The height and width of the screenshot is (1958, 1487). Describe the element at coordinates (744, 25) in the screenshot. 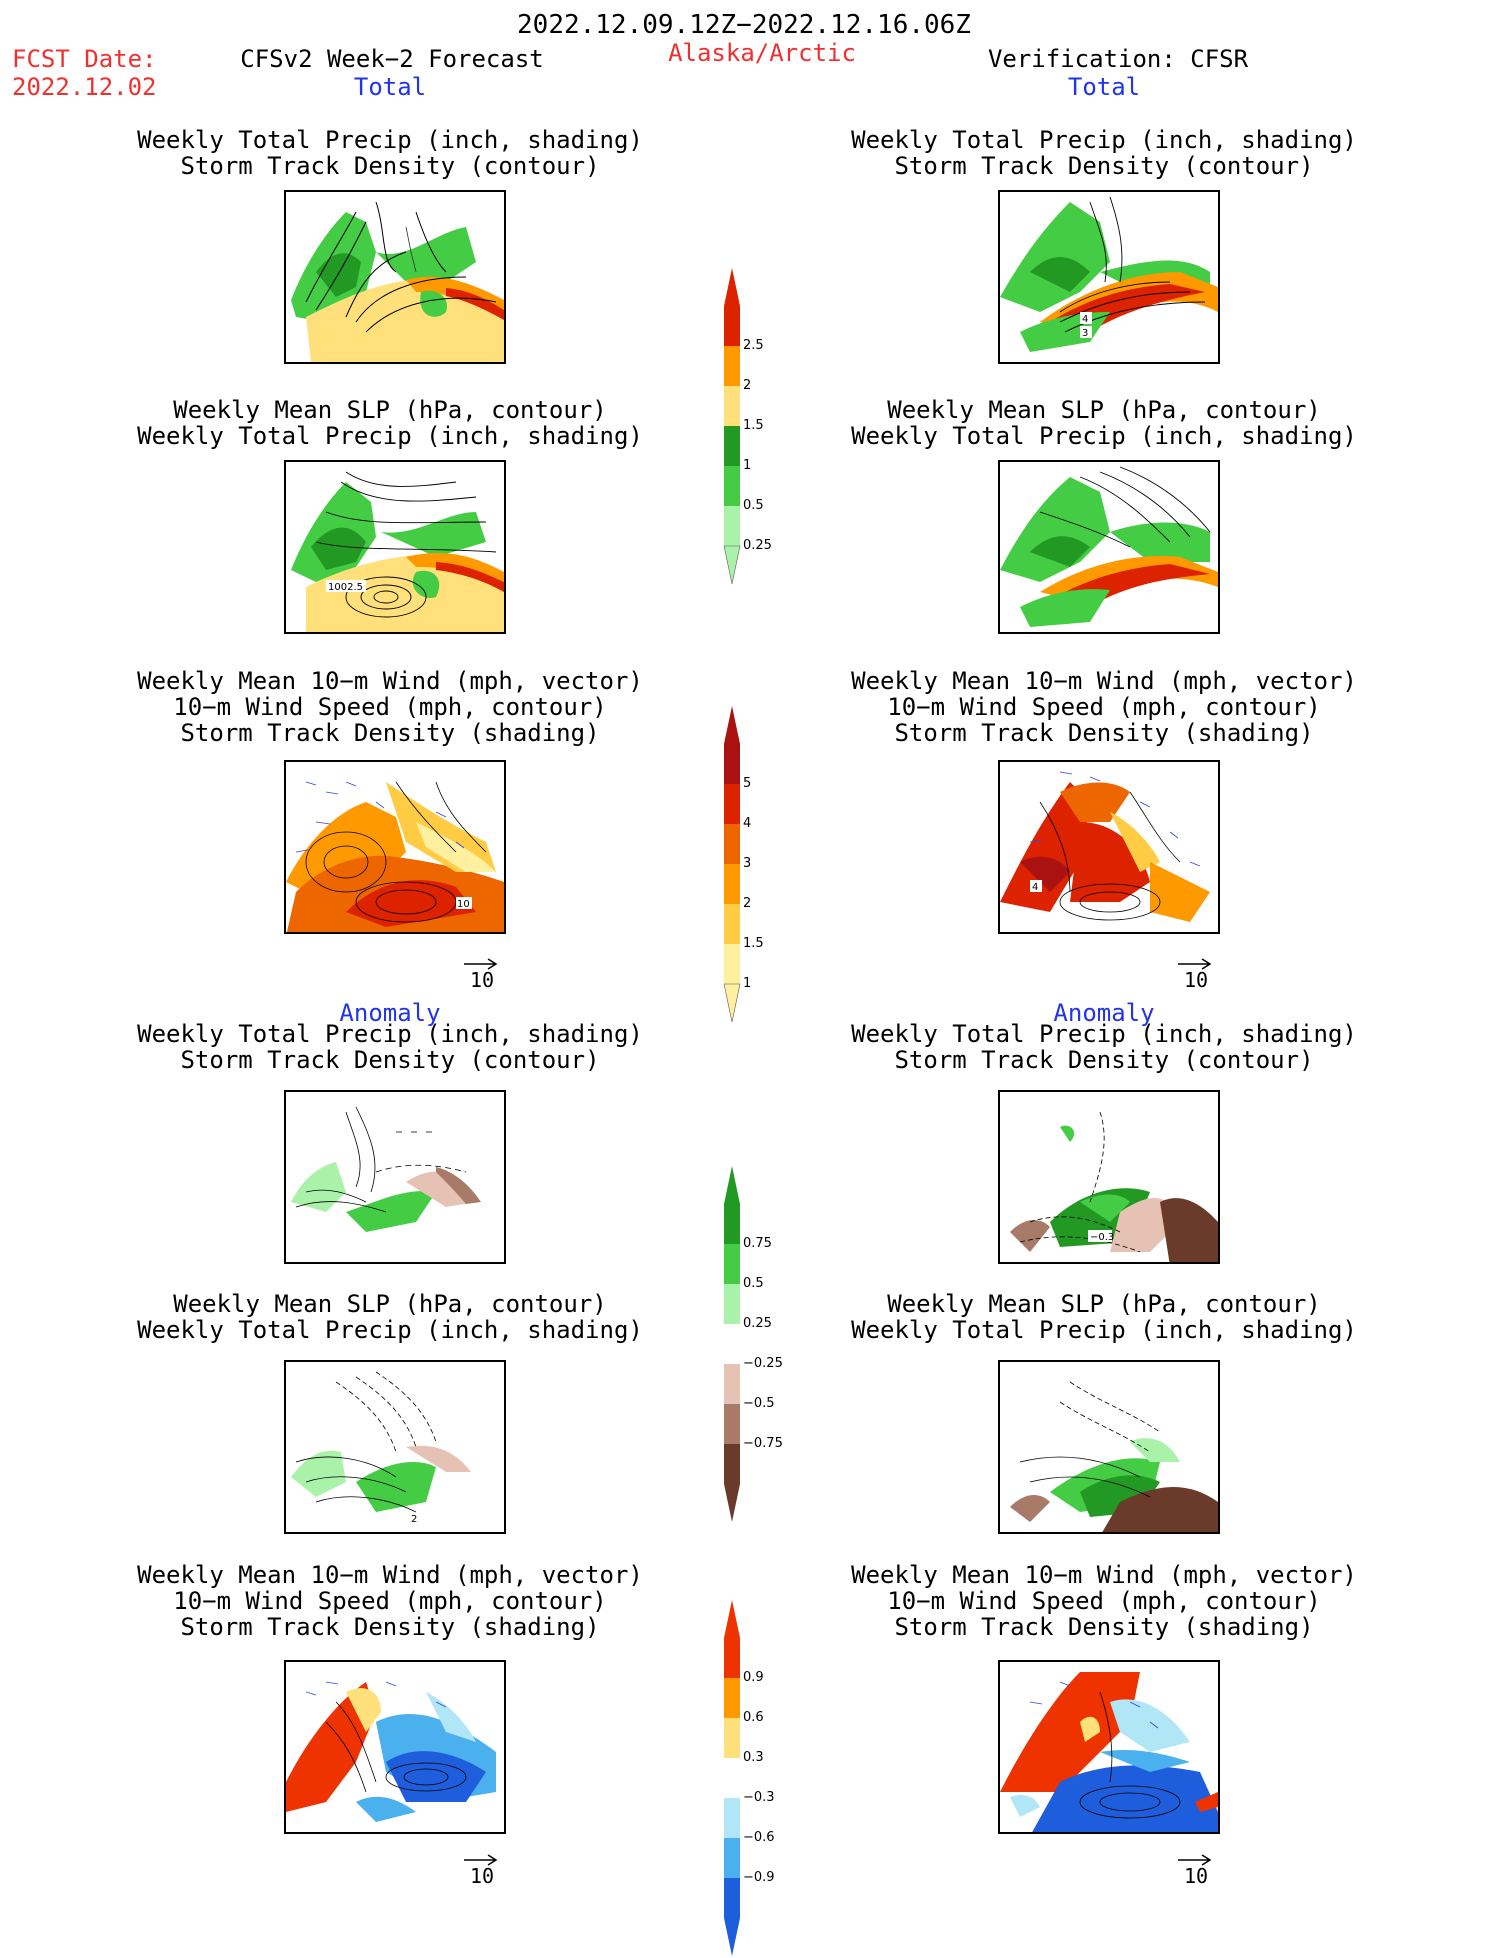

I see `period-title: 2022.12.09.12Z−2022.12.16.06Z` at that location.